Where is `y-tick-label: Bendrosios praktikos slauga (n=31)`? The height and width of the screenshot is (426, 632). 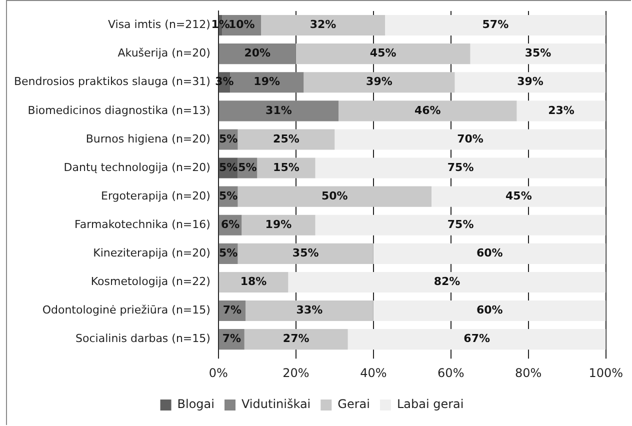
y-tick-label: Bendrosios praktikos slauga (n=31) is located at coordinates (112, 81).